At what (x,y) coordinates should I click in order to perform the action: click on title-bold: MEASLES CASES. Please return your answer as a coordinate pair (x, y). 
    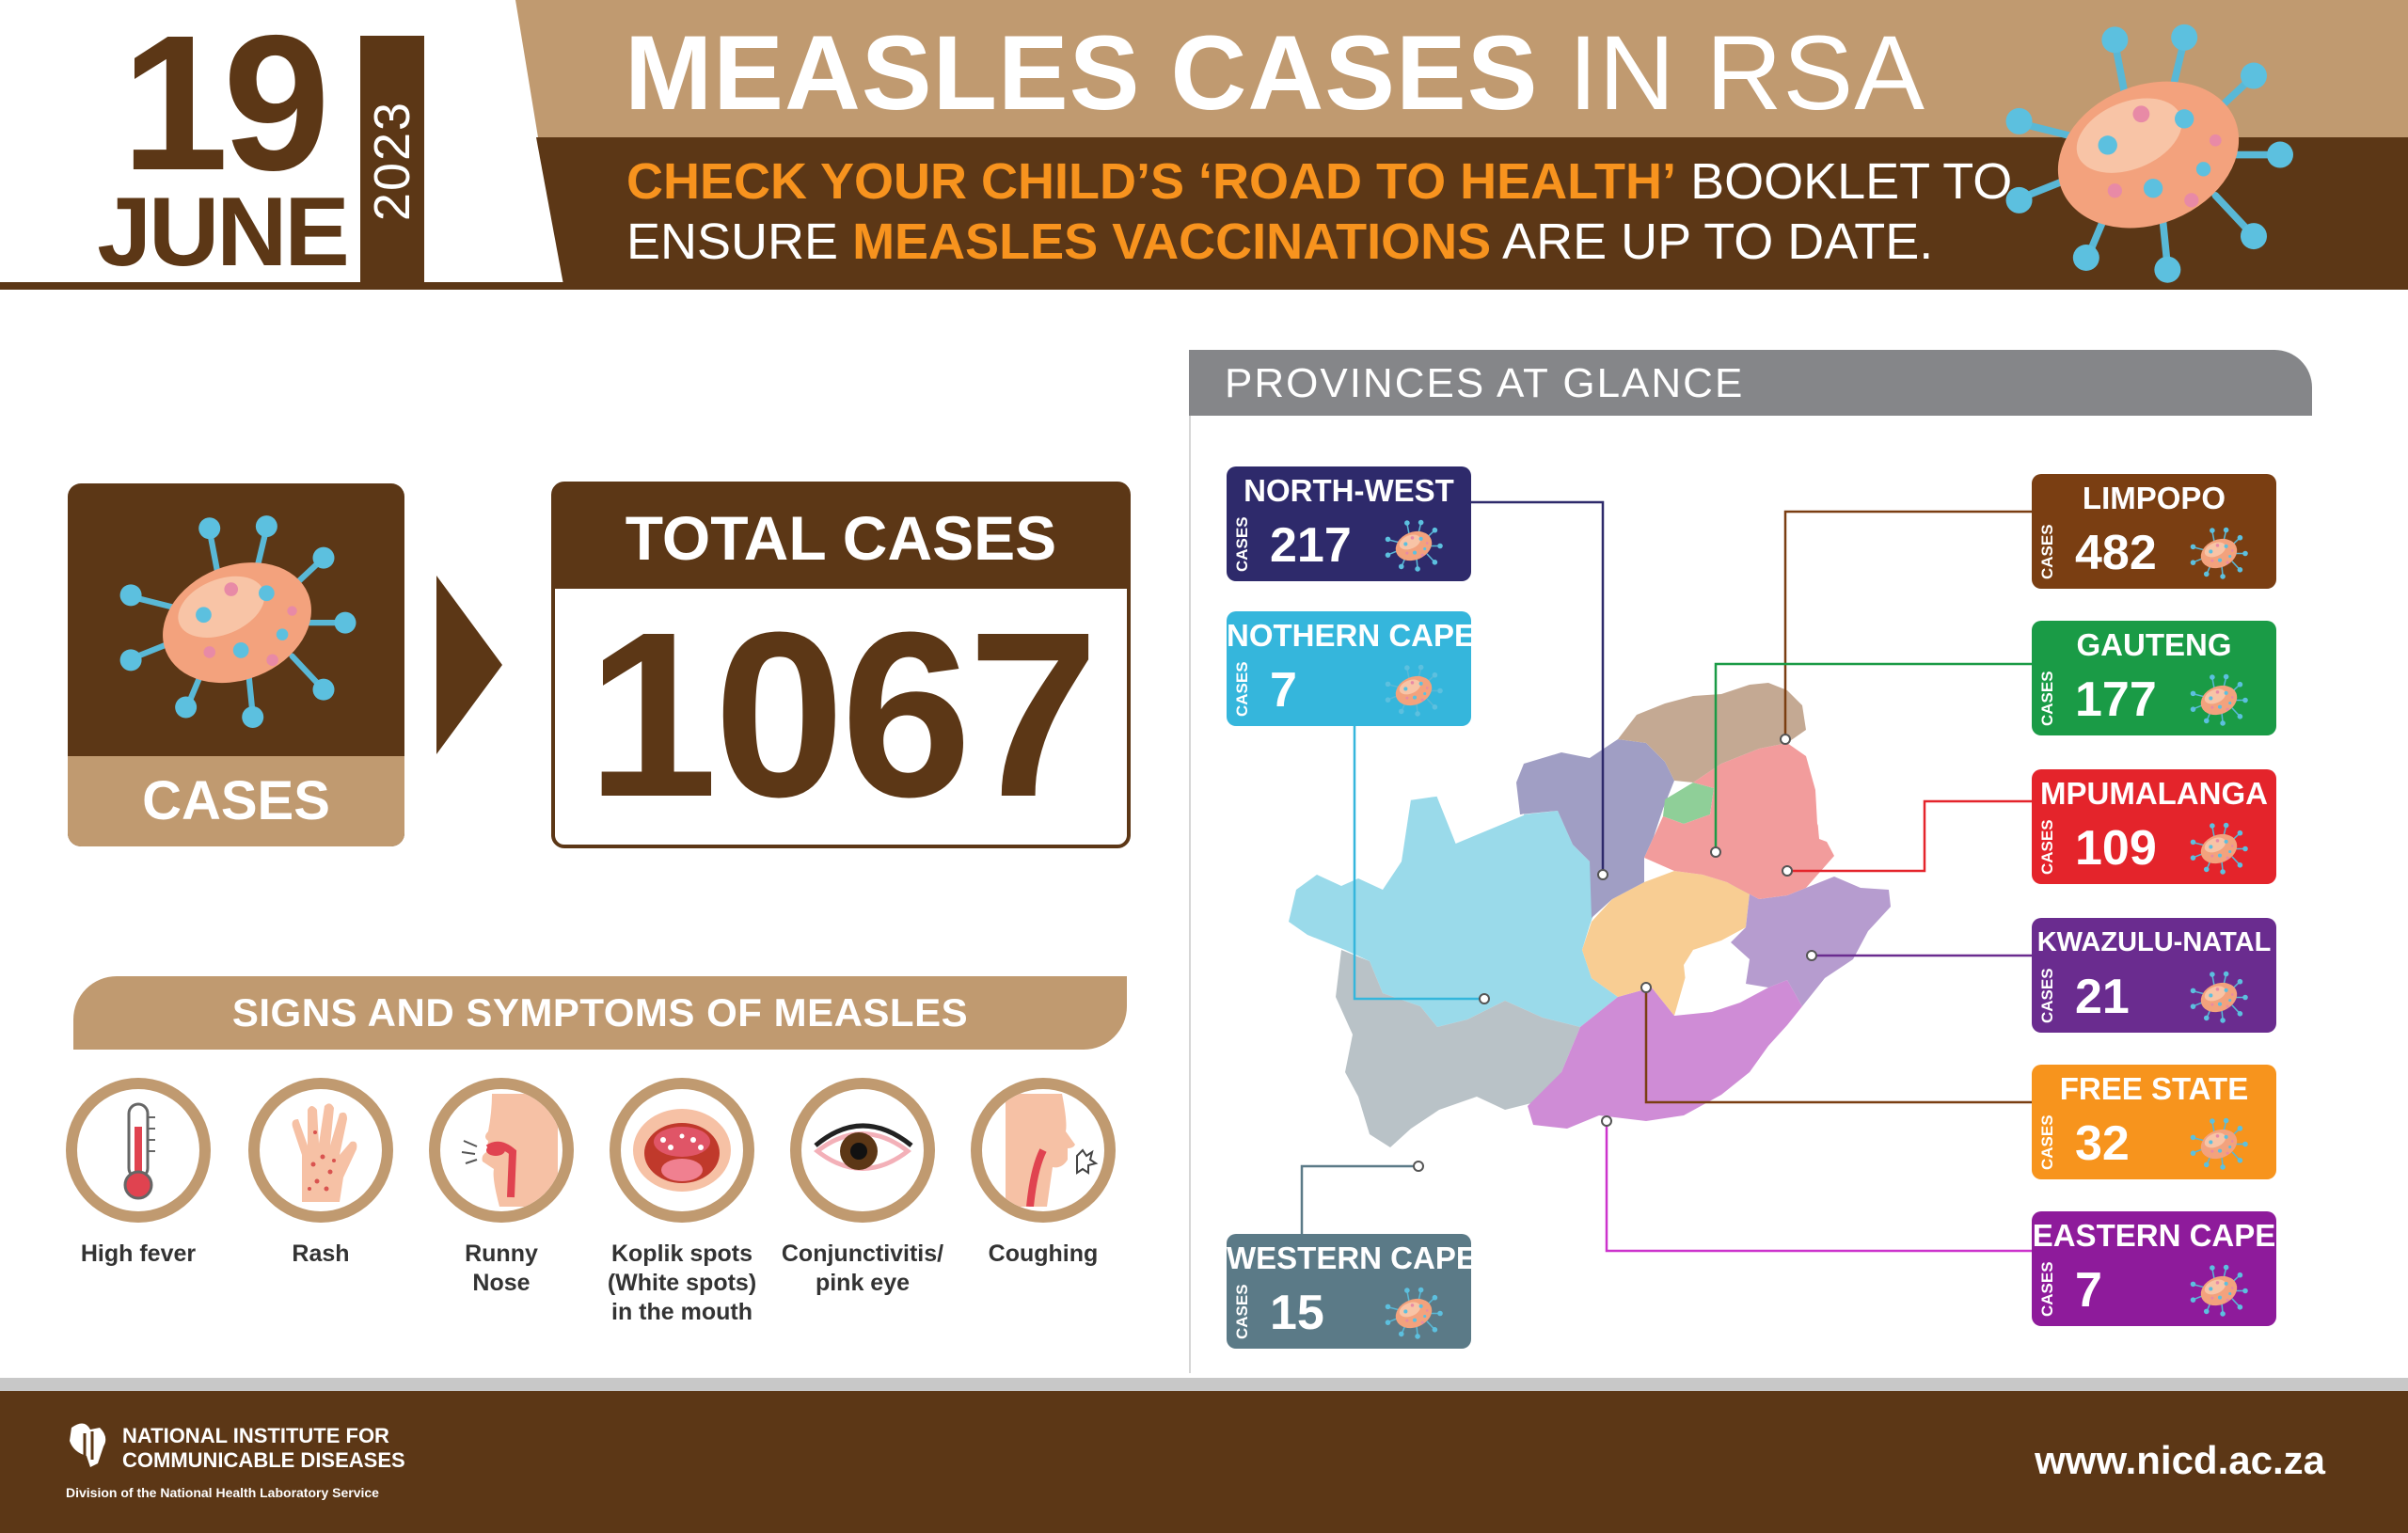
    Looking at the image, I should click on (1082, 73).